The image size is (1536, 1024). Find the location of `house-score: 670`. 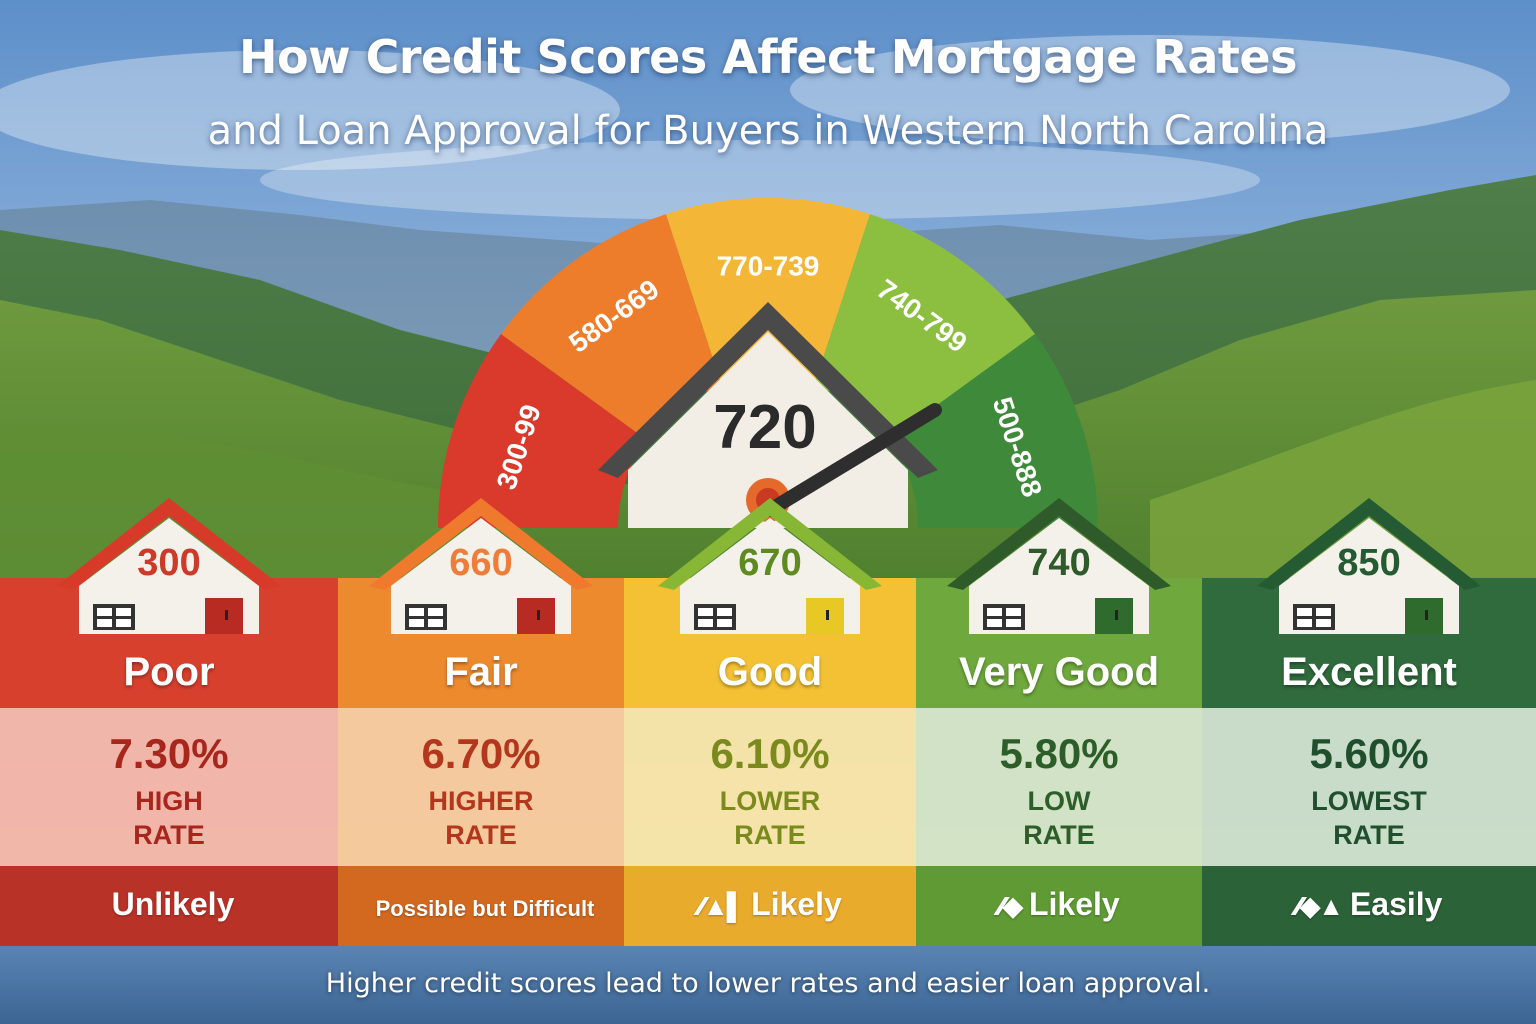

house-score: 670 is located at coordinates (770, 563).